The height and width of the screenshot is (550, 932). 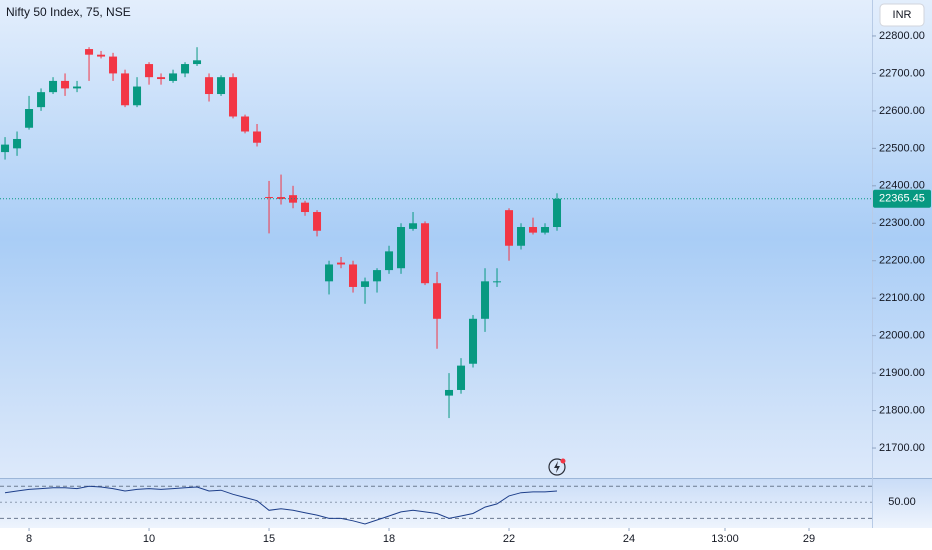 I want to click on y-tick-label: 21900.00, so click(x=902, y=373).